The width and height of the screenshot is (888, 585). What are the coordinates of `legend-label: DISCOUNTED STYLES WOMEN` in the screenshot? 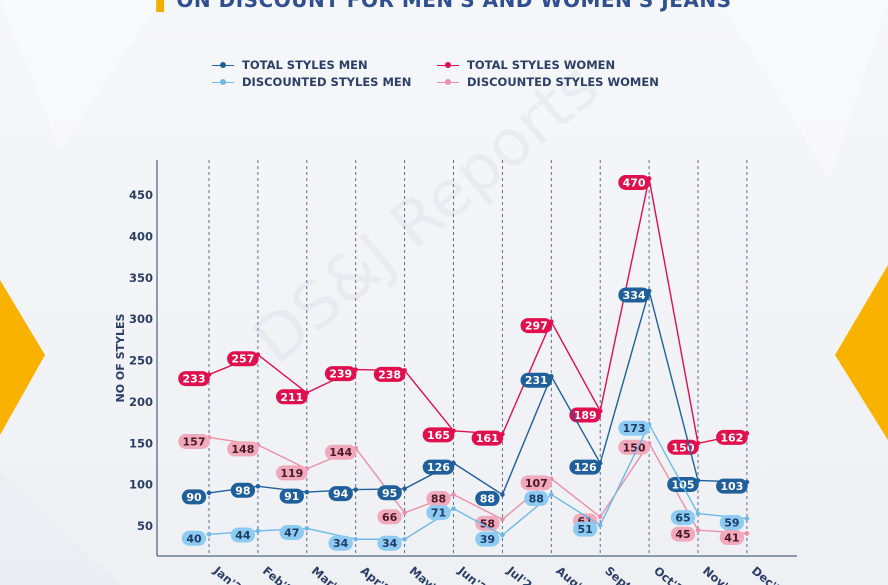 It's located at (563, 82).